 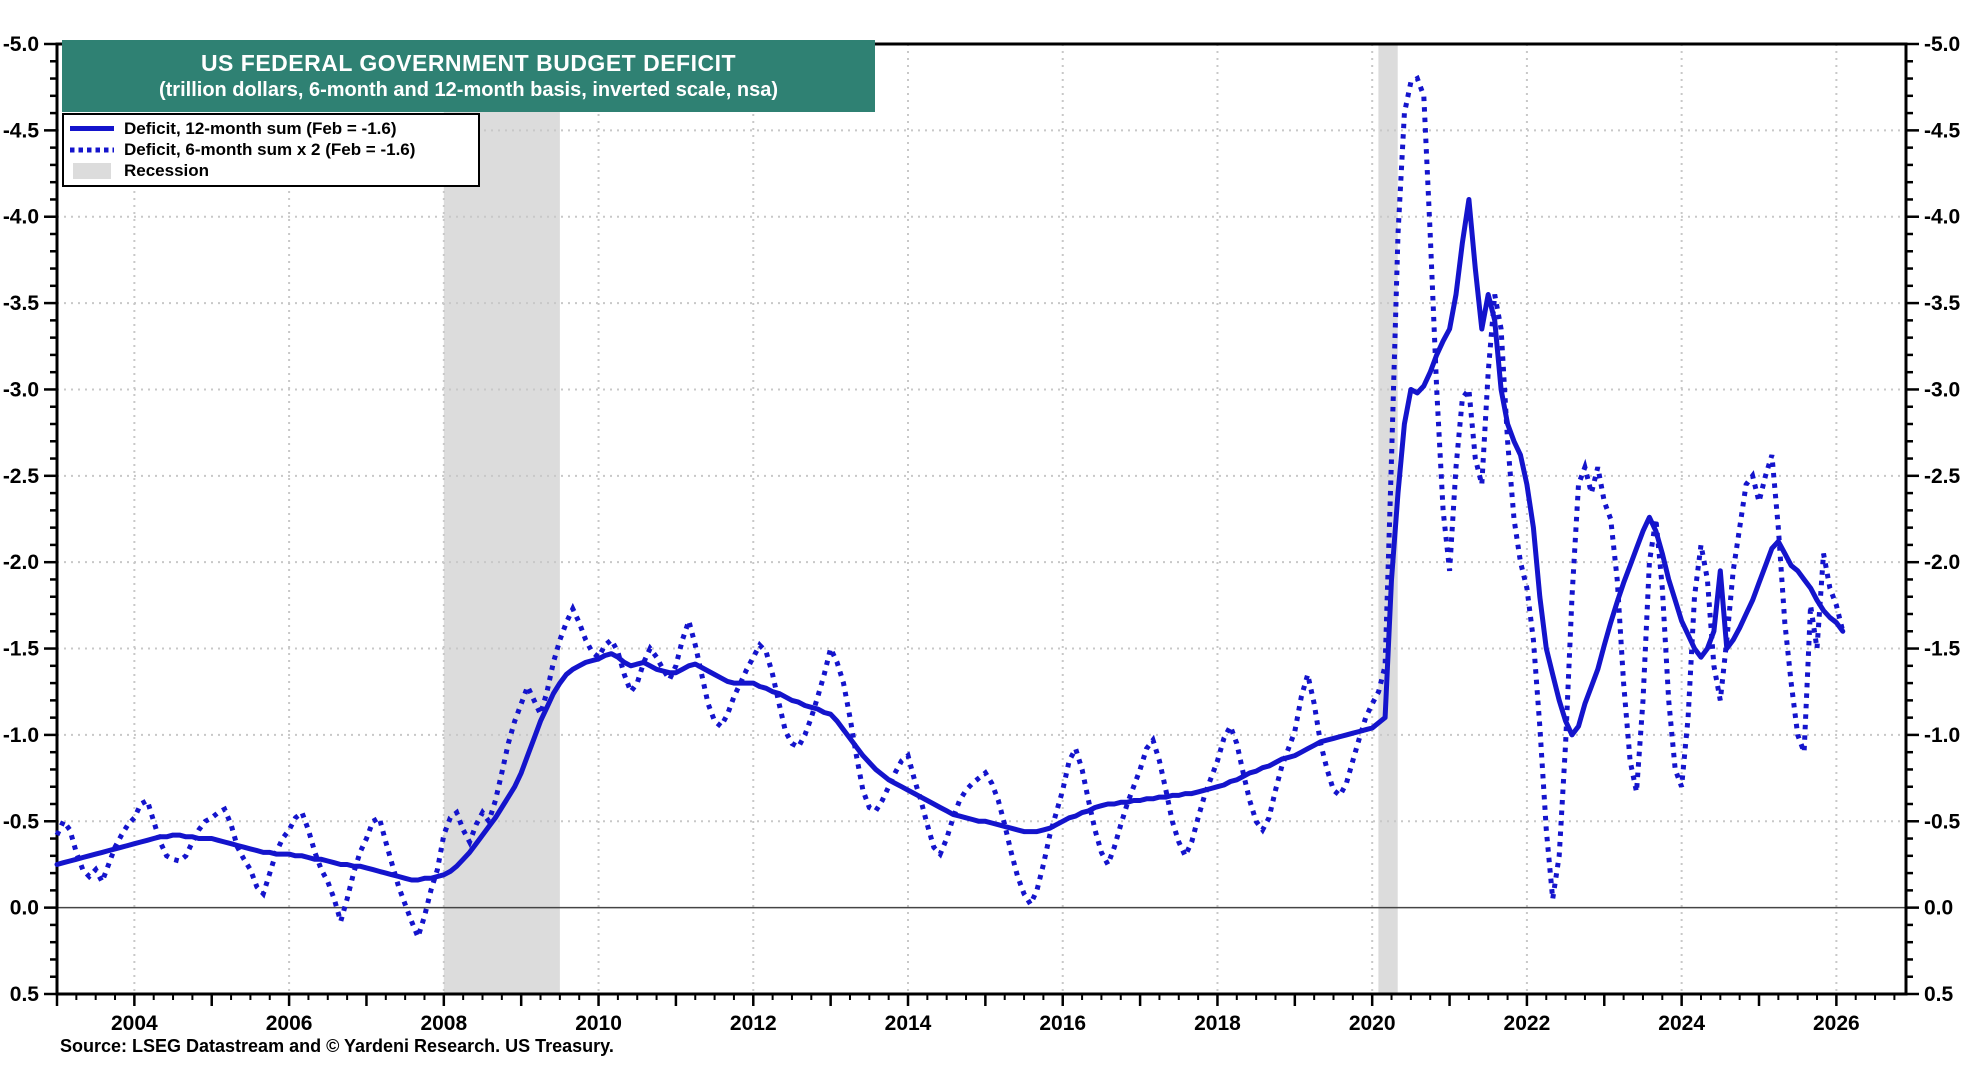 I want to click on x-axis-label: 2010, so click(x=598, y=1023).